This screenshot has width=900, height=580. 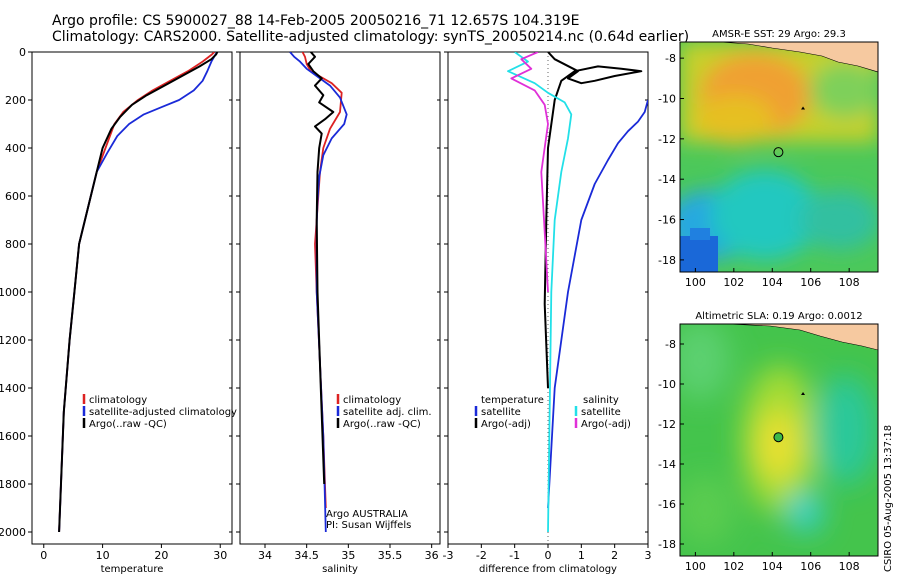 What do you see at coordinates (667, 544) in the screenshot?
I see `sla_map-ytick-label: -18` at bounding box center [667, 544].